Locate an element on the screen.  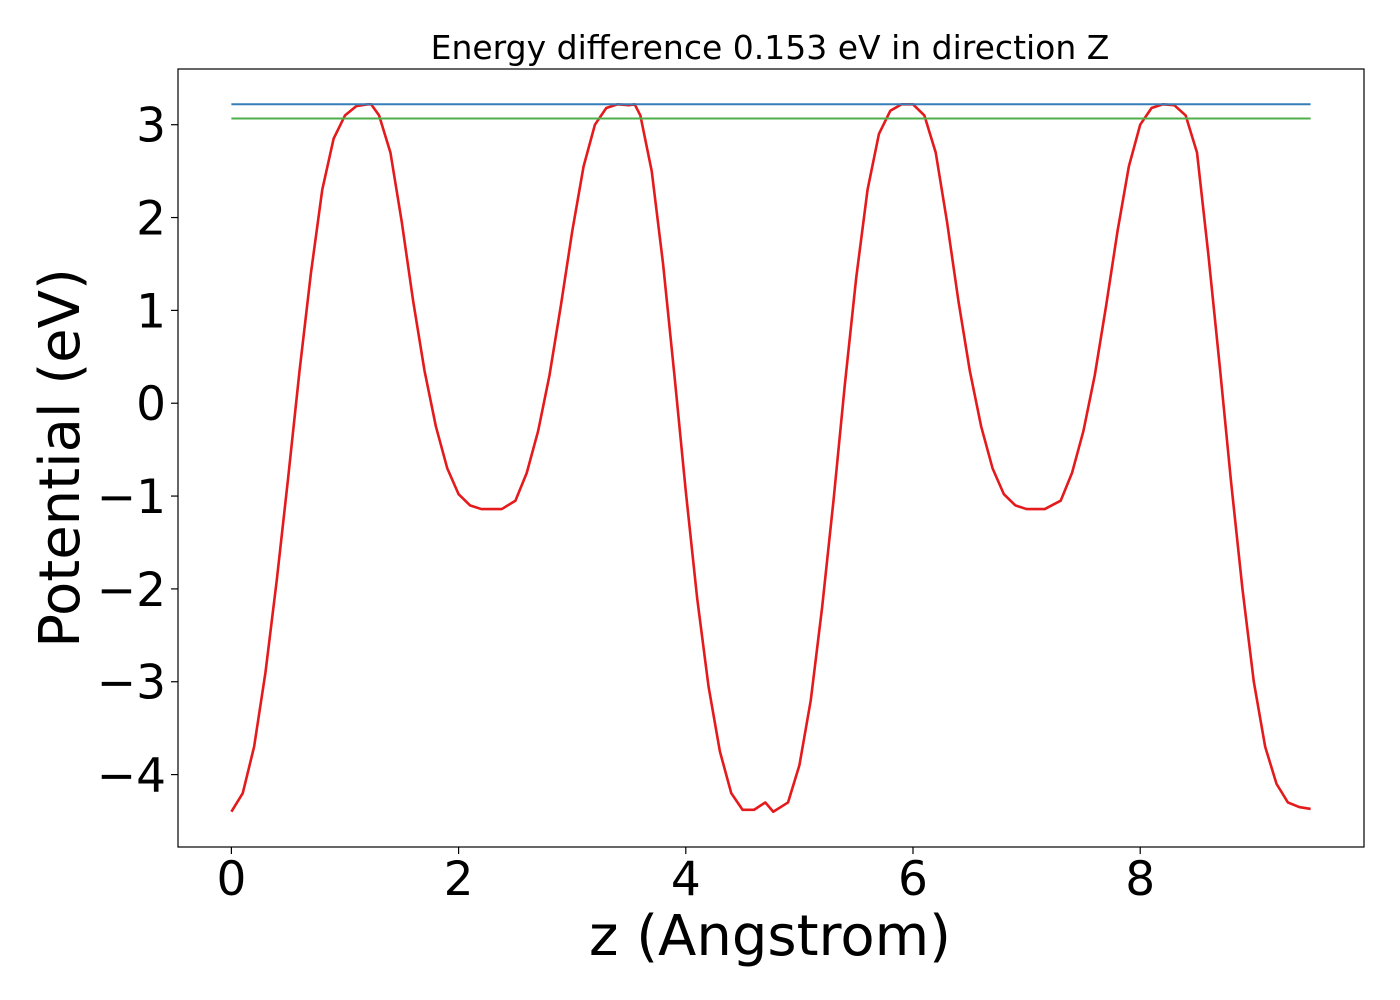
x-tick-label: 6 is located at coordinates (913, 879).